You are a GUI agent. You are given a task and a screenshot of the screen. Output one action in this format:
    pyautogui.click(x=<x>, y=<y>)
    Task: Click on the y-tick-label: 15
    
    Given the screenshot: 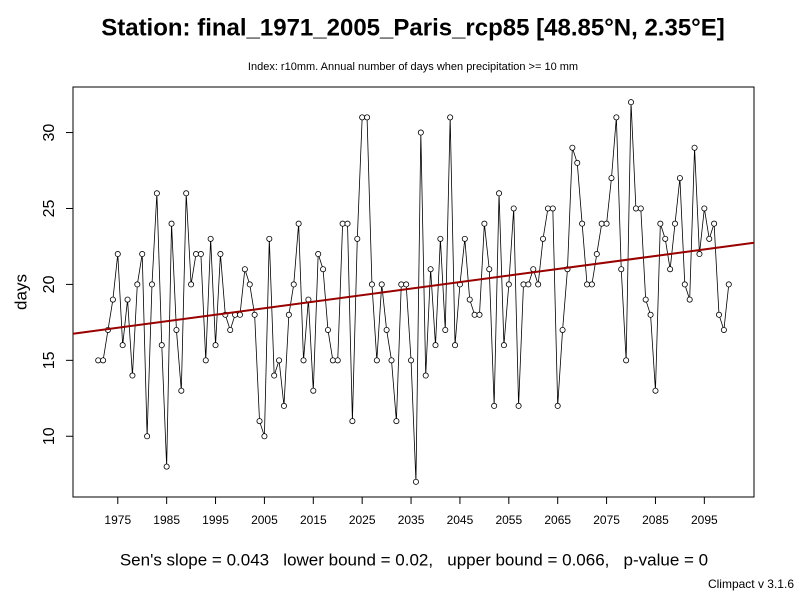 What is the action you would take?
    pyautogui.click(x=49, y=360)
    